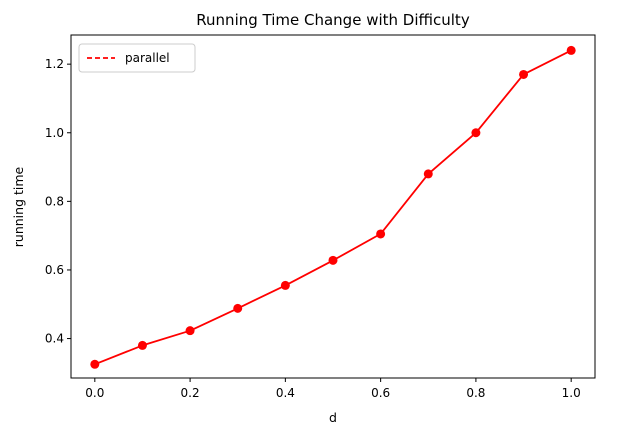 The image size is (622, 440). What do you see at coordinates (54, 64) in the screenshot?
I see `y-tick-label: 1.2` at bounding box center [54, 64].